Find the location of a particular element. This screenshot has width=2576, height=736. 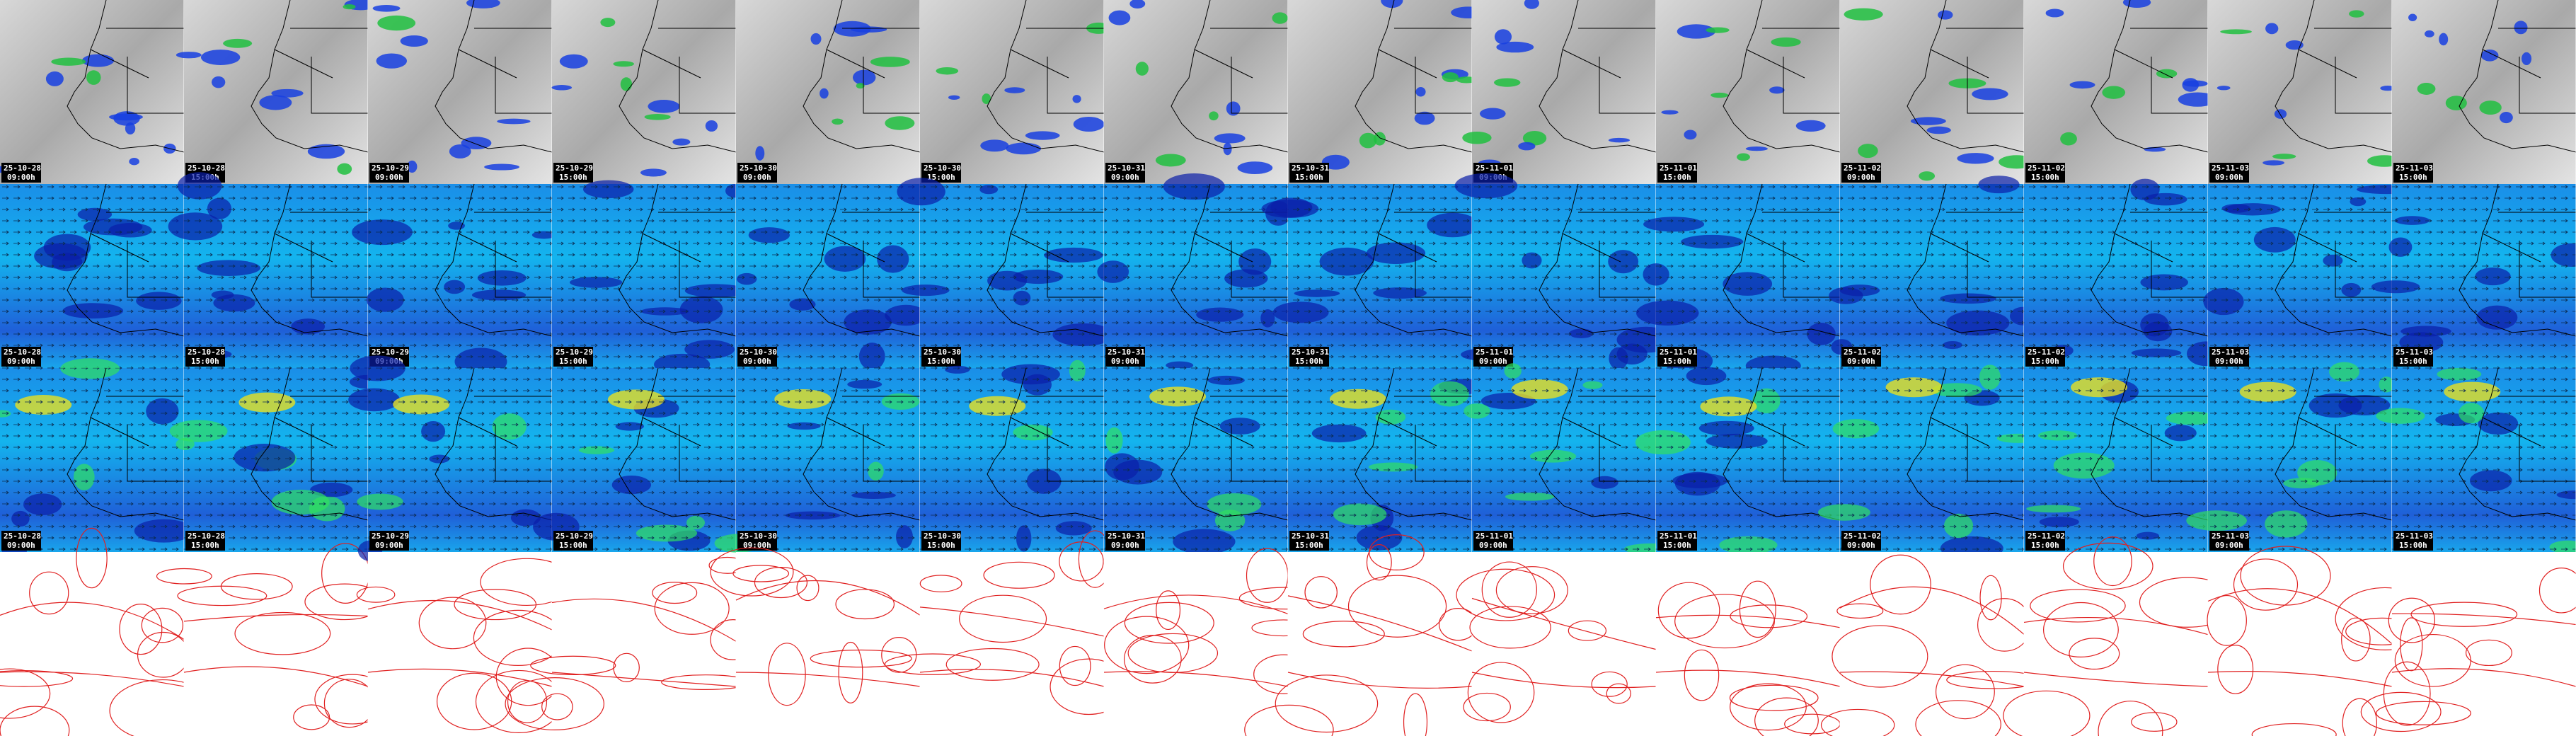

date-label: 25-11-01 is located at coordinates (1494, 536).